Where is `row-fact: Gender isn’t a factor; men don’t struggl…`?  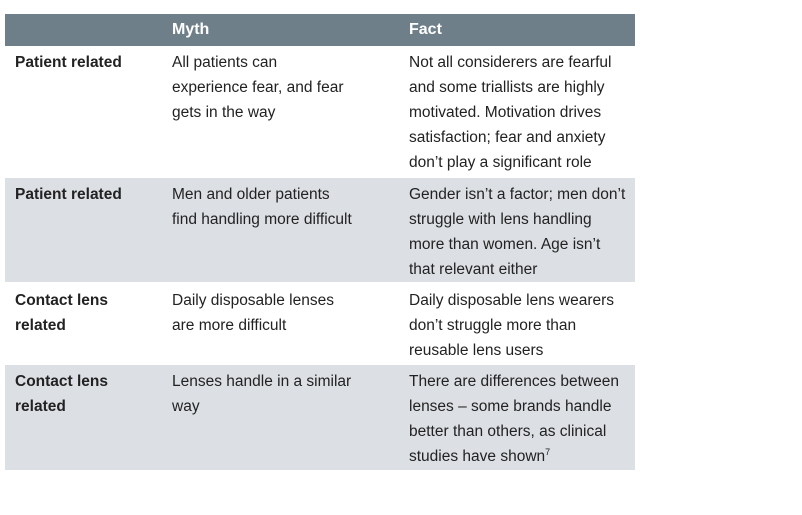
row-fact: Gender isn’t a factor; men don’t struggl… is located at coordinates (517, 232).